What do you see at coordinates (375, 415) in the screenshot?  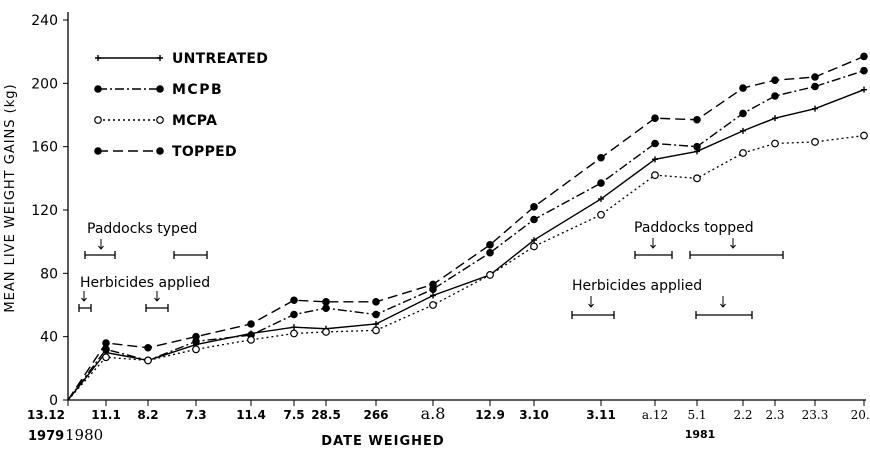 I see `x-tick-label: 266` at bounding box center [375, 415].